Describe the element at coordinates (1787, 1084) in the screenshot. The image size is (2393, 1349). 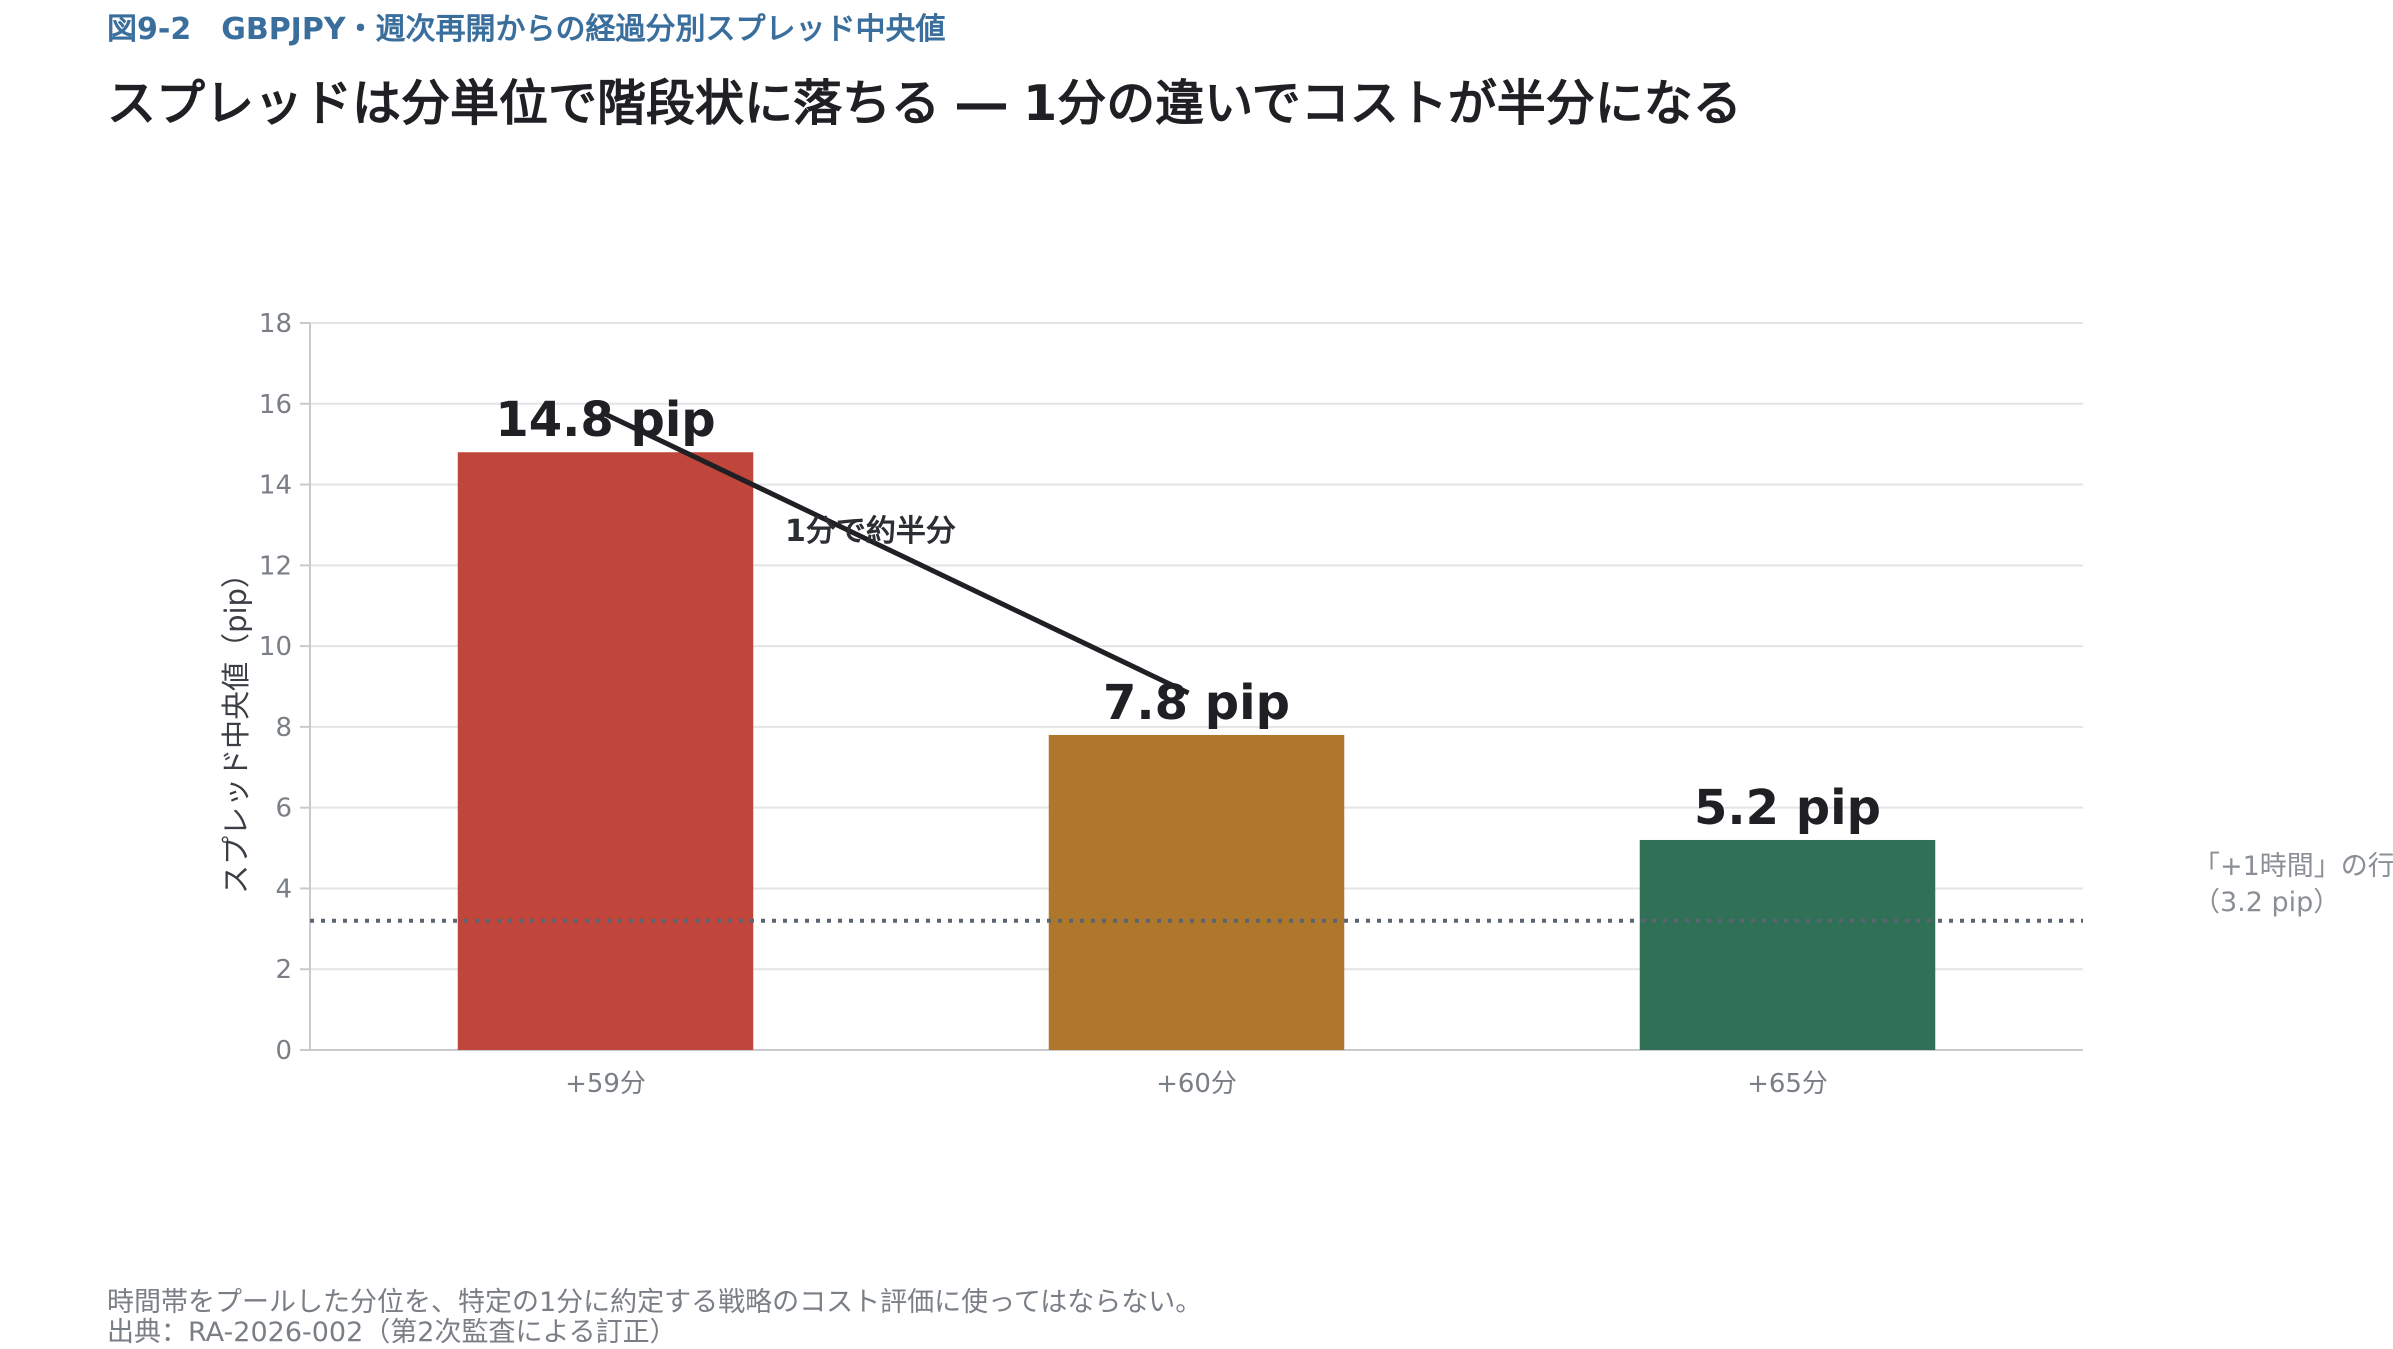
I see `x-tick-label: +65分` at that location.